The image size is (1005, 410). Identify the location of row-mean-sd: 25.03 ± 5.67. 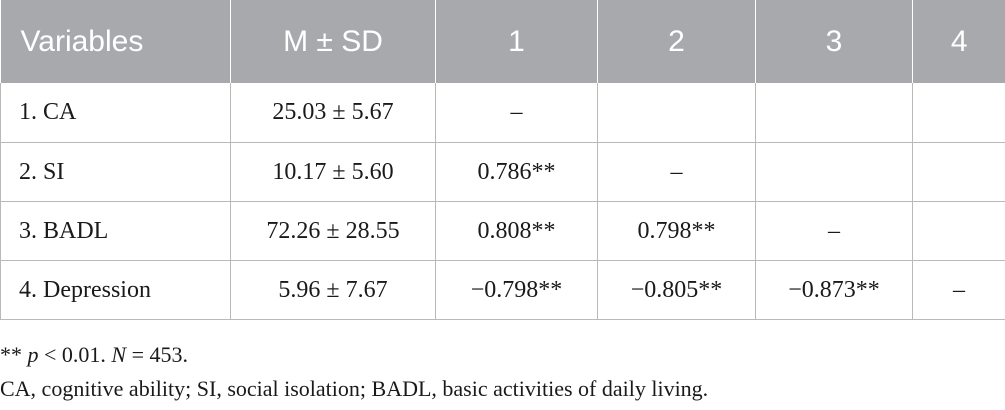
(333, 113).